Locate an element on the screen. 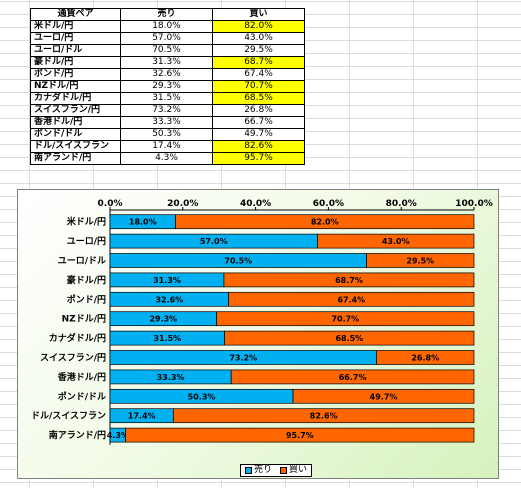 The image size is (521, 488). cell-sell: 29.3% is located at coordinates (166, 86).